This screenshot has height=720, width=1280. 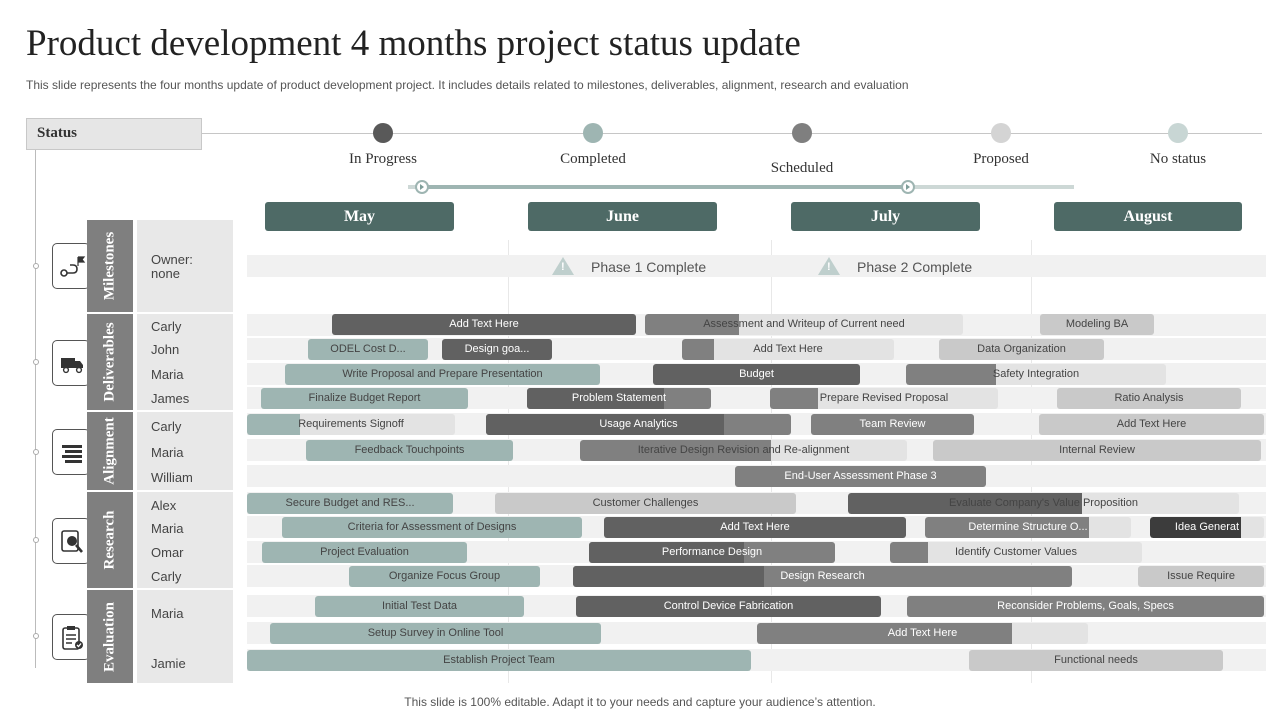 I want to click on legend-label-in-progress: In Progress, so click(x=383, y=159).